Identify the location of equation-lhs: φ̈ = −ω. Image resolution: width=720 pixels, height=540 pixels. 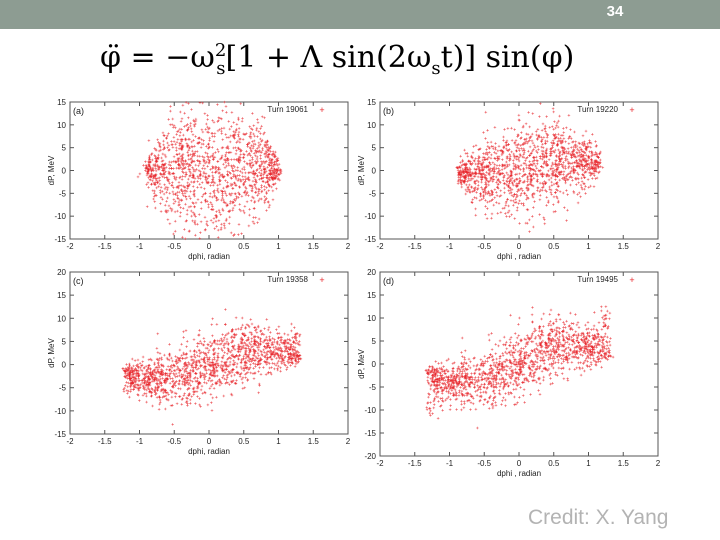
(157, 57).